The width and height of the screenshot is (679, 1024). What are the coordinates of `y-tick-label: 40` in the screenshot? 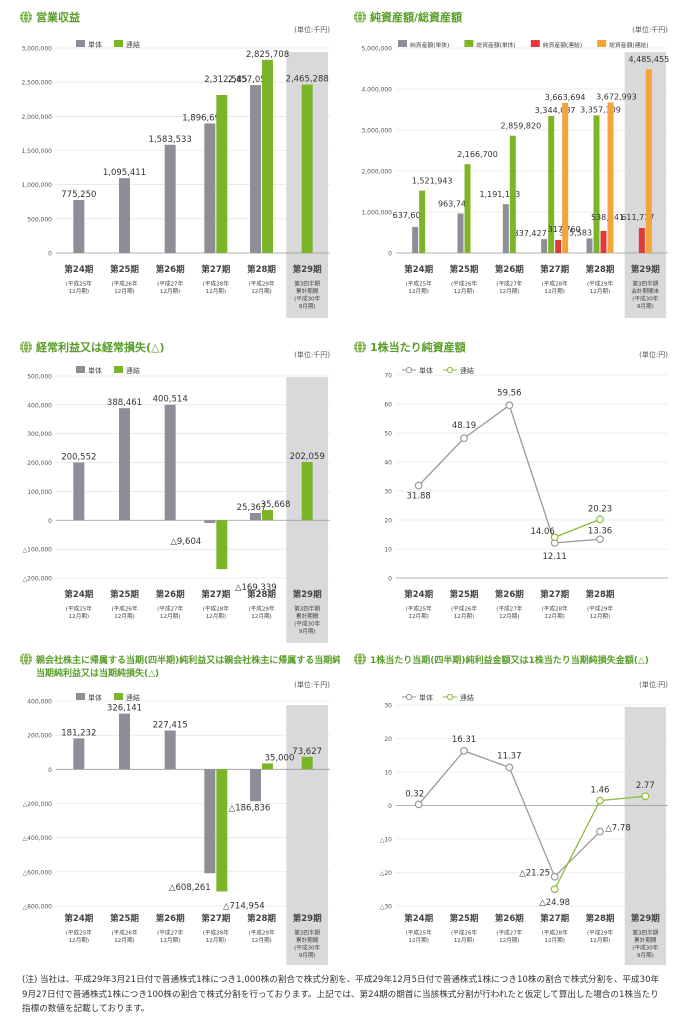 It's located at (388, 463).